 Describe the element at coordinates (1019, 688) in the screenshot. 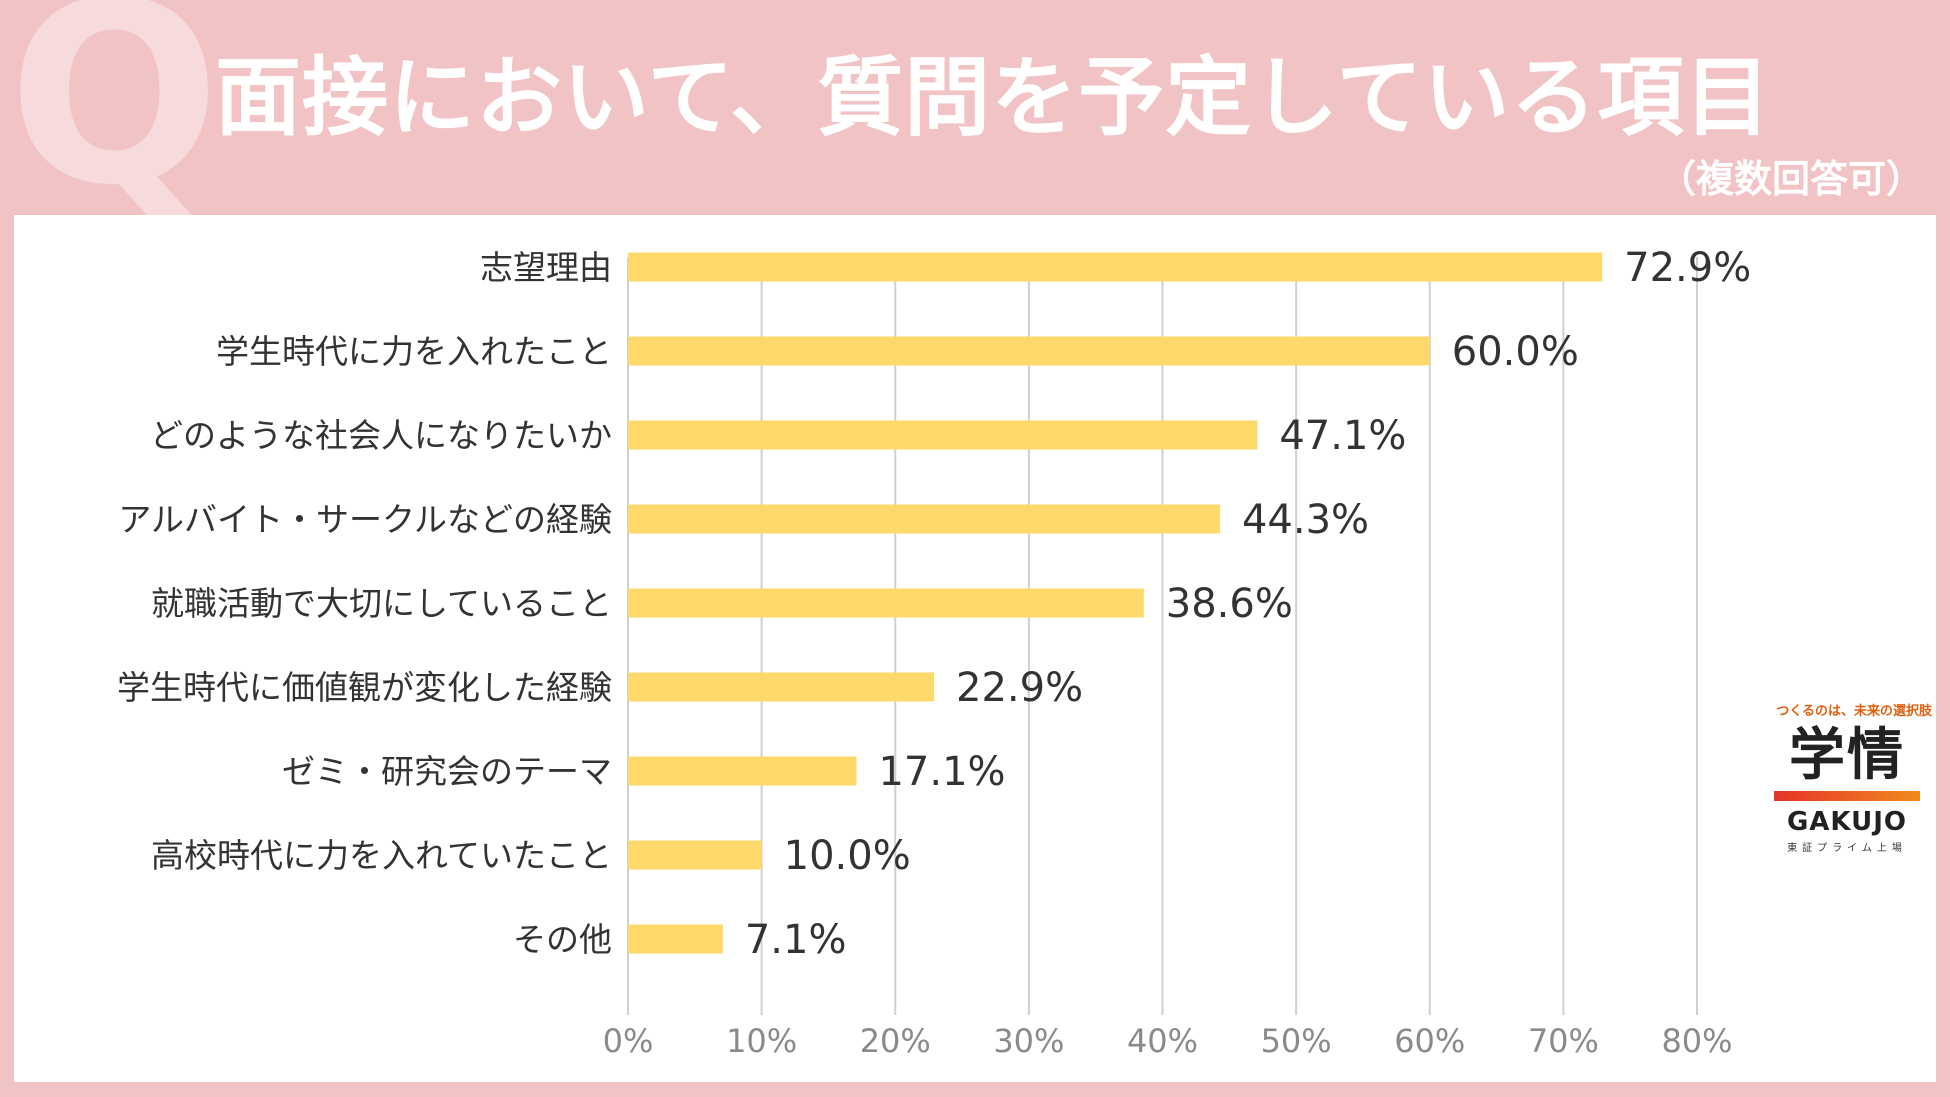

I see `value-label: 22.9%` at that location.